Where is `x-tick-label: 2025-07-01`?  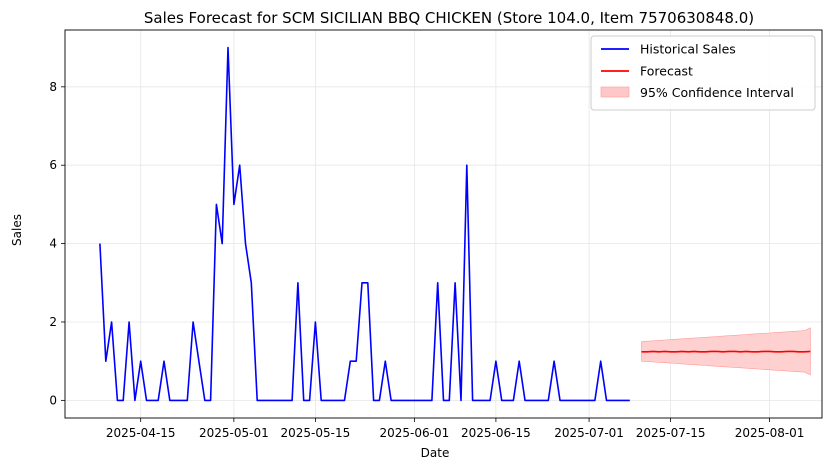 x-tick-label: 2025-07-01 is located at coordinates (589, 433).